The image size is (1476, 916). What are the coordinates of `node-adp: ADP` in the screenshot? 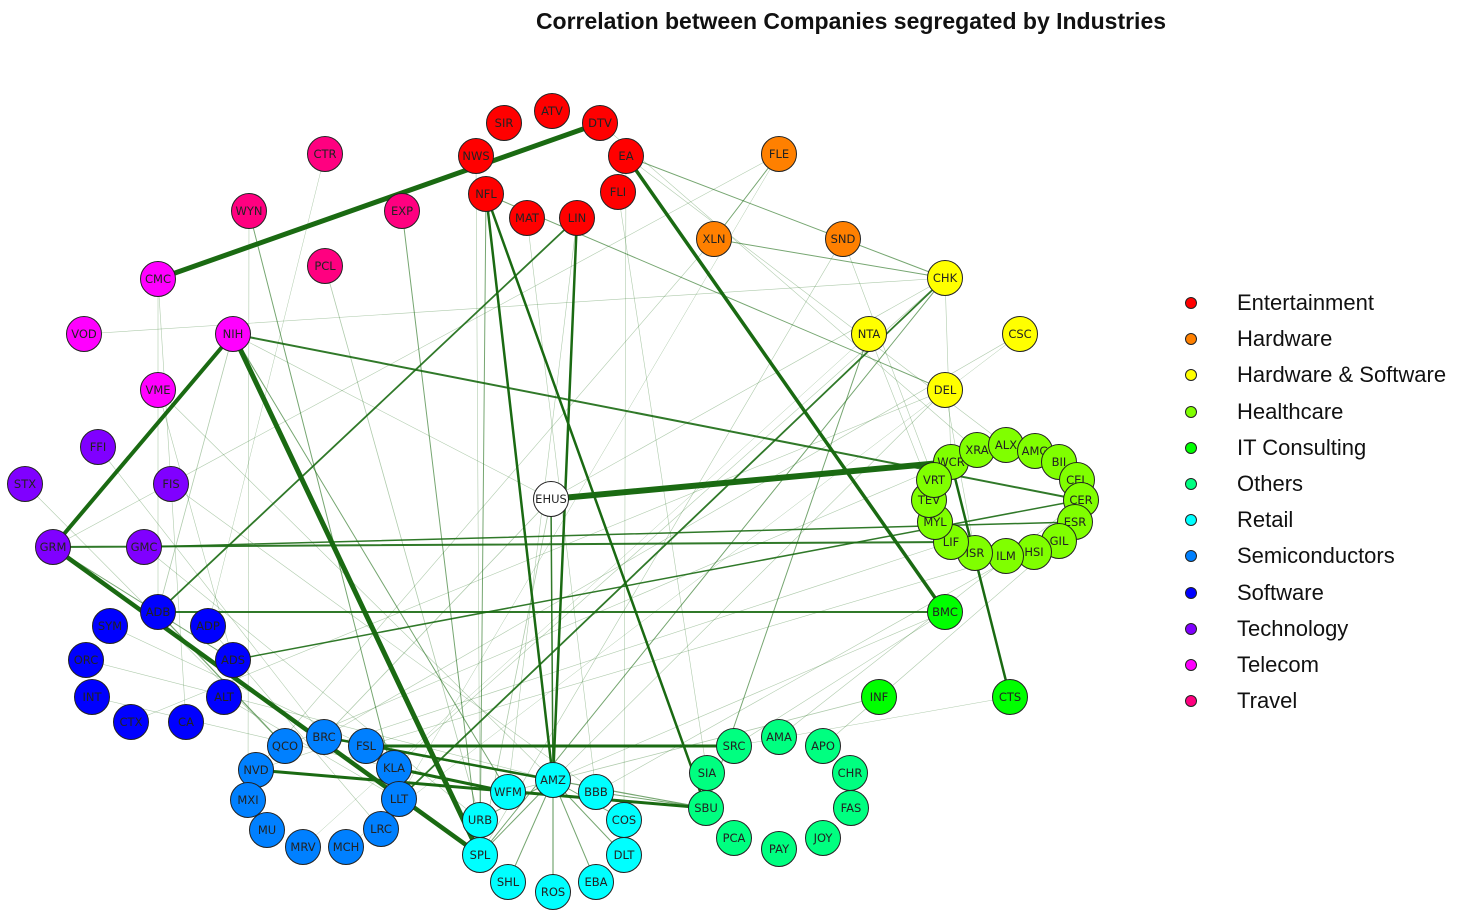 It's located at (208, 626).